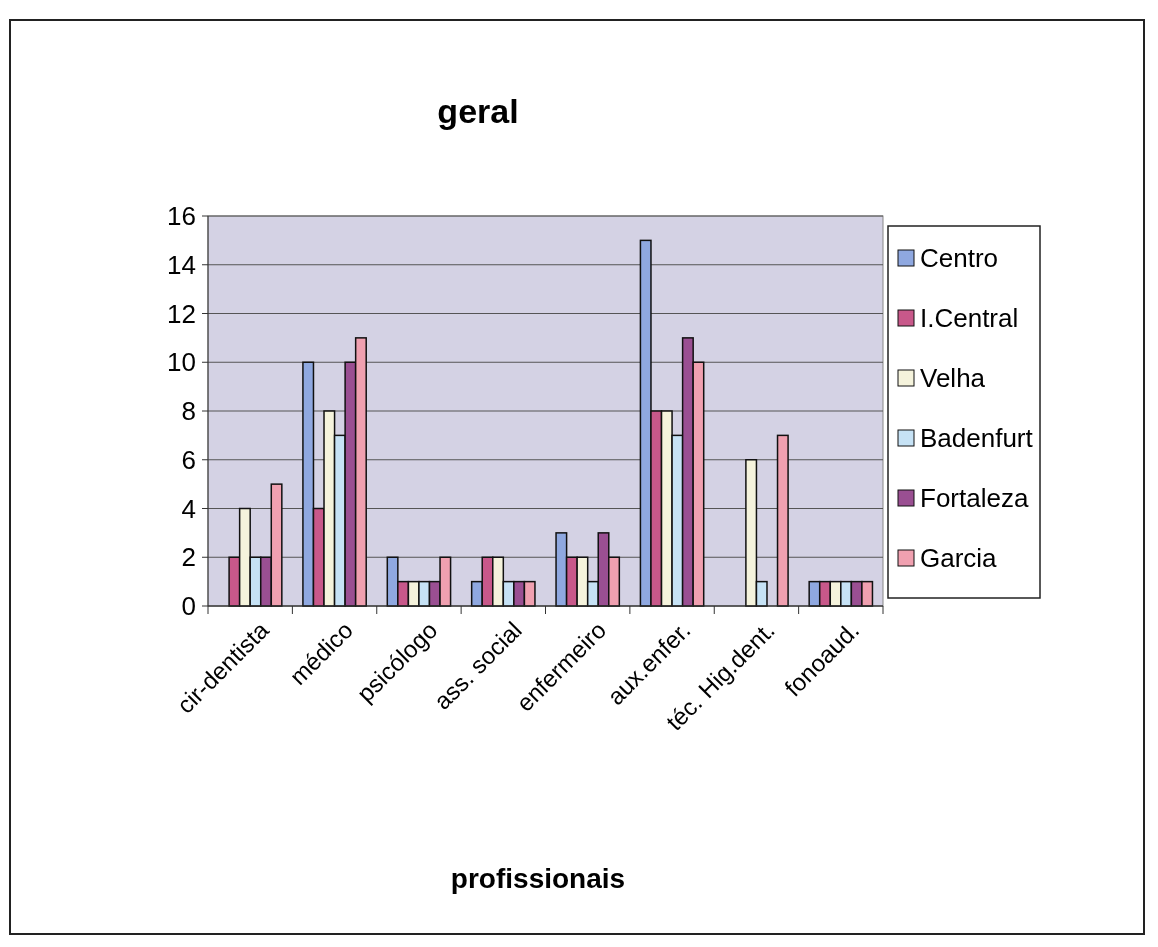 This screenshot has height=947, width=1158. I want to click on y-tick-label: 4, so click(188, 508).